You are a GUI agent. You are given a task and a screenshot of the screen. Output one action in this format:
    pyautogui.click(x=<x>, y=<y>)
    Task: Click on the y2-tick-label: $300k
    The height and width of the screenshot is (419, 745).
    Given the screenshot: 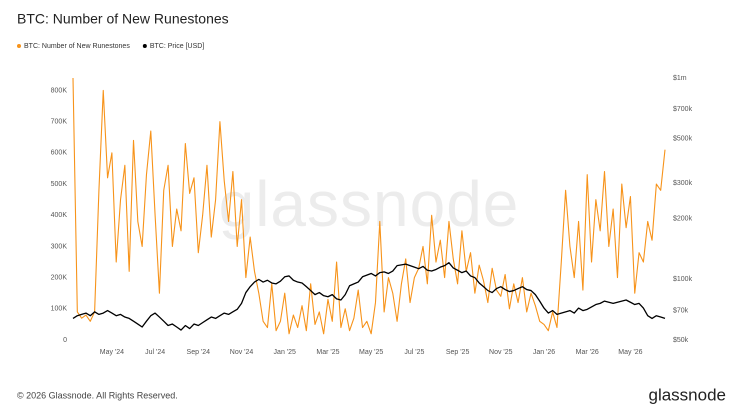 What is the action you would take?
    pyautogui.click(x=683, y=183)
    